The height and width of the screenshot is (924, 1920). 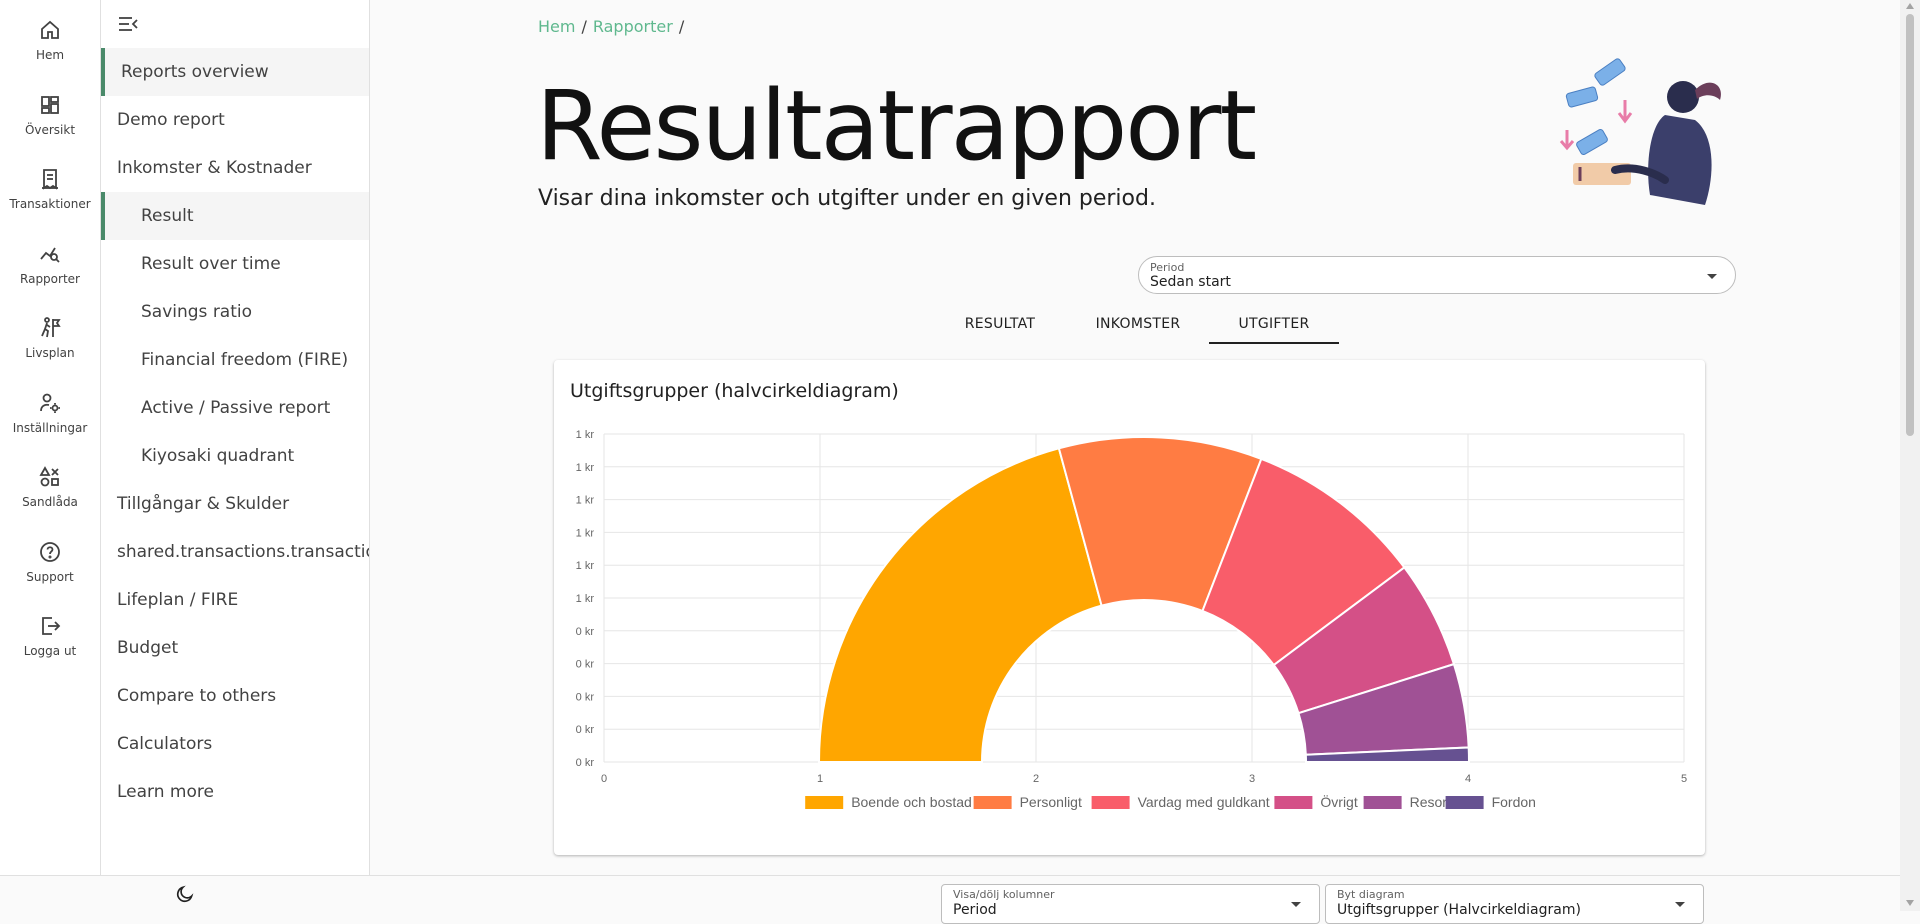 I want to click on dark-mode-toggle, so click(x=185, y=894).